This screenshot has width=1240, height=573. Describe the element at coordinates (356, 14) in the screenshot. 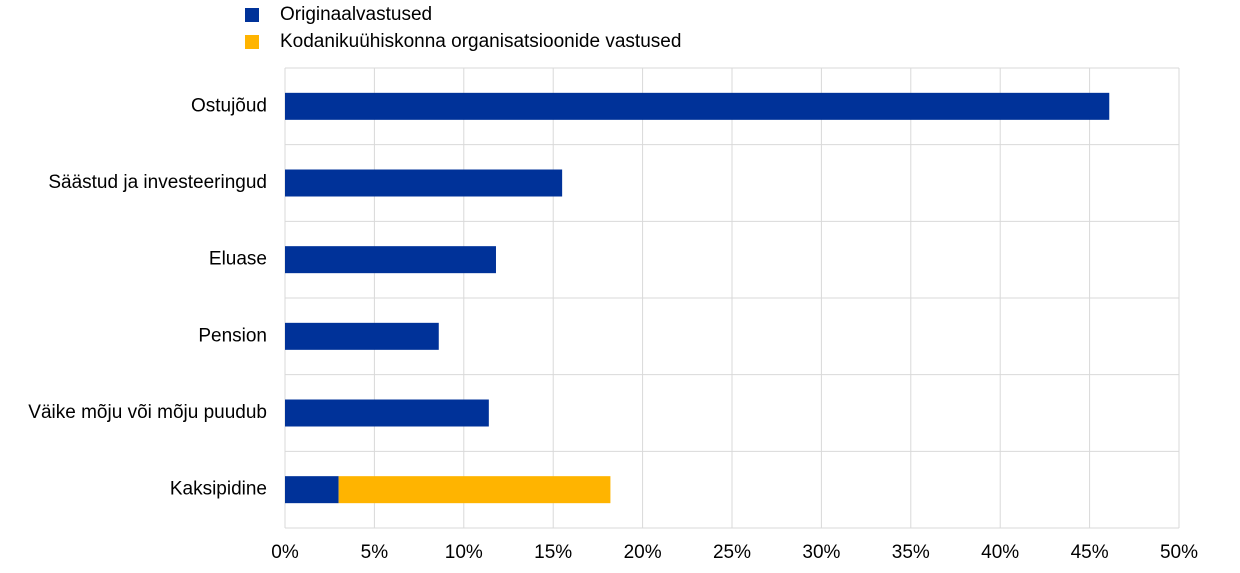

I see `legend-label: Originaalvastused` at that location.